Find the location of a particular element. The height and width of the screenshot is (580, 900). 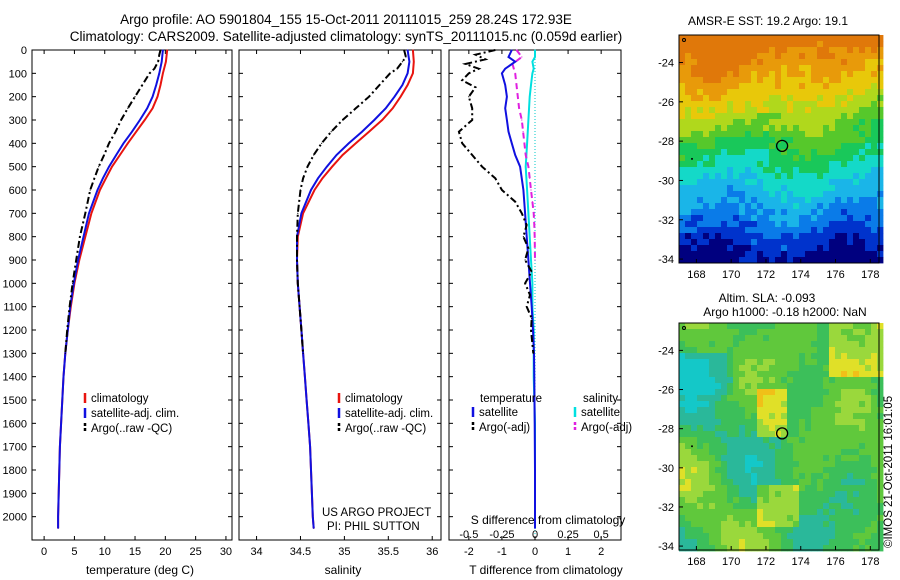

argo-float-marker is located at coordinates (782, 146).